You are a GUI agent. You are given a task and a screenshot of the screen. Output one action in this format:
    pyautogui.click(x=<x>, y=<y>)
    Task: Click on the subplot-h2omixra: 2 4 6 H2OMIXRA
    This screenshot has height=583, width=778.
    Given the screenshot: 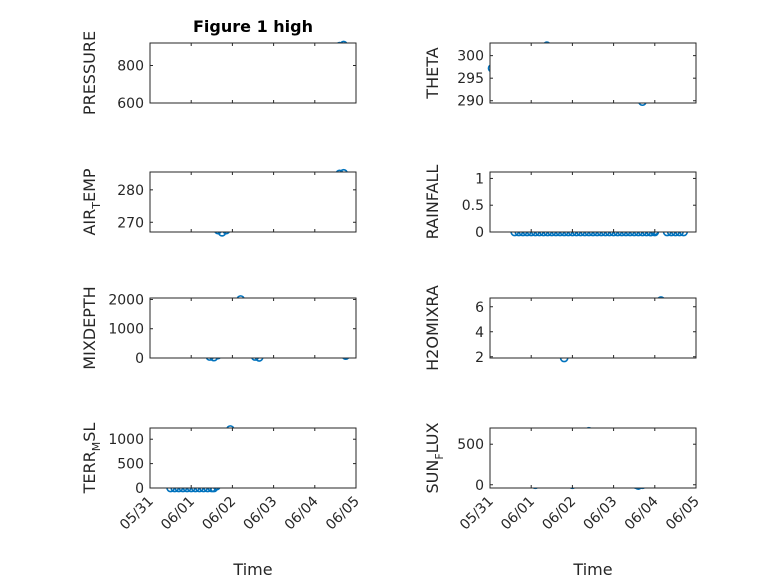 What is the action you would take?
    pyautogui.click(x=560, y=328)
    